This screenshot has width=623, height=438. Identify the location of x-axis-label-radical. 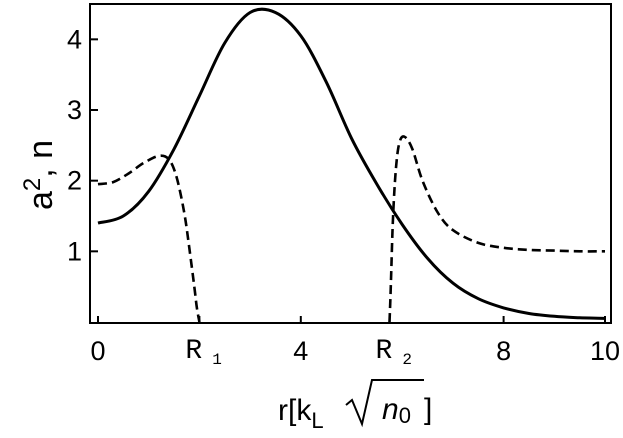
(384, 403).